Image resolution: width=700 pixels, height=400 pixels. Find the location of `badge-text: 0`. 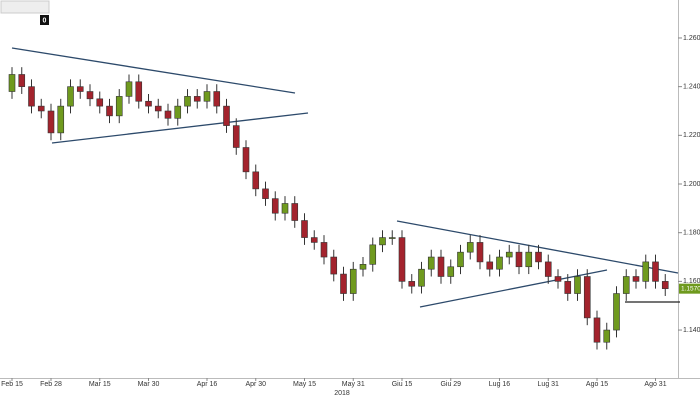

badge-text: 0 is located at coordinates (45, 20).